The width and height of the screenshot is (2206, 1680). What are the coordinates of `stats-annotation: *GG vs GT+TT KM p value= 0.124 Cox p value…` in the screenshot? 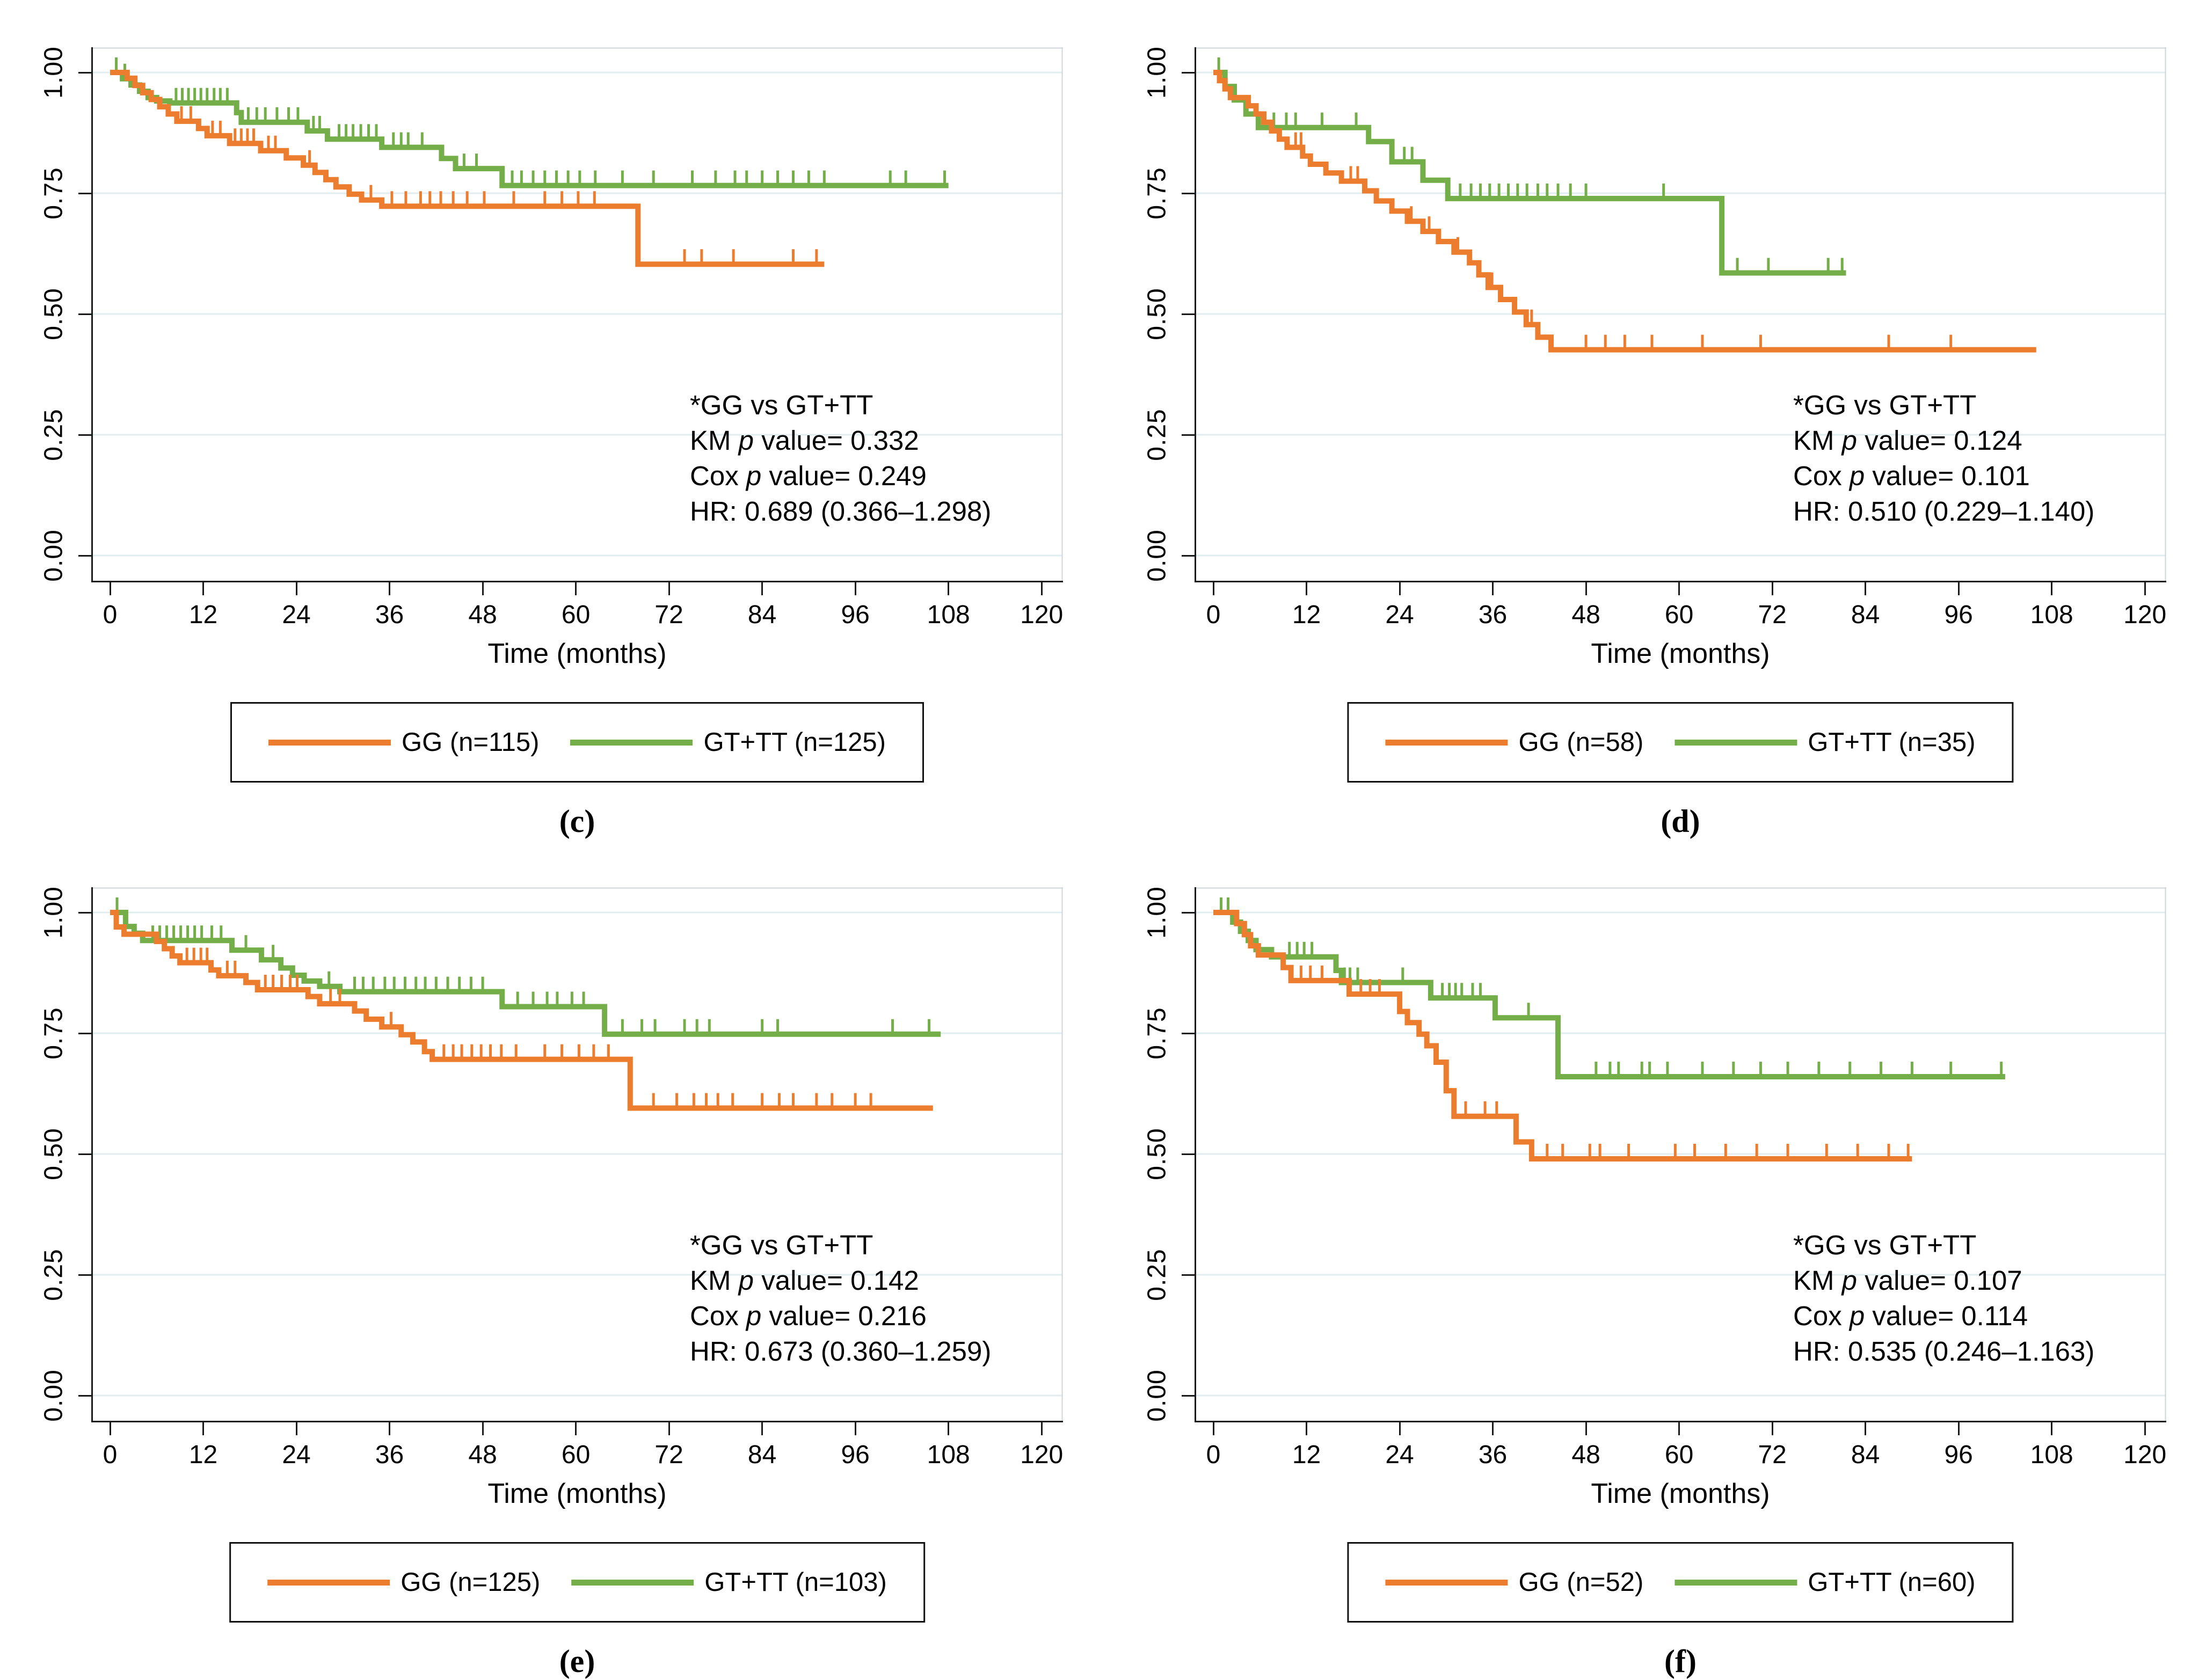 It's located at (1943, 458).